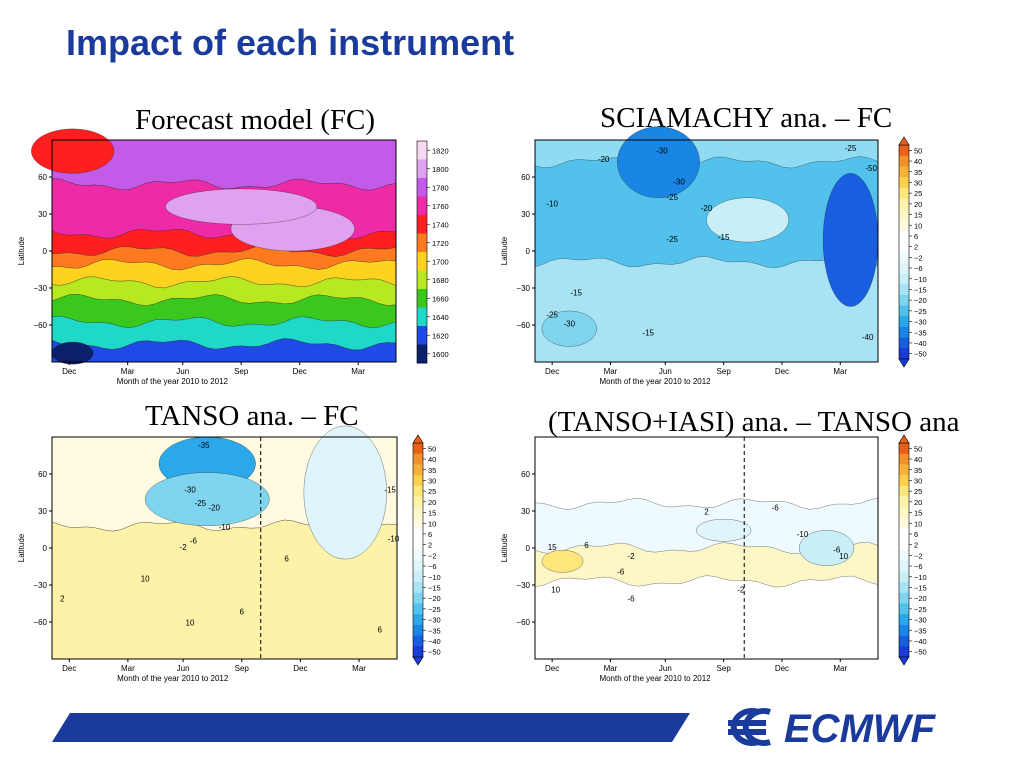 The width and height of the screenshot is (1024, 768). Describe the element at coordinates (184, 547) in the screenshot. I see `contour-label: -2` at that location.